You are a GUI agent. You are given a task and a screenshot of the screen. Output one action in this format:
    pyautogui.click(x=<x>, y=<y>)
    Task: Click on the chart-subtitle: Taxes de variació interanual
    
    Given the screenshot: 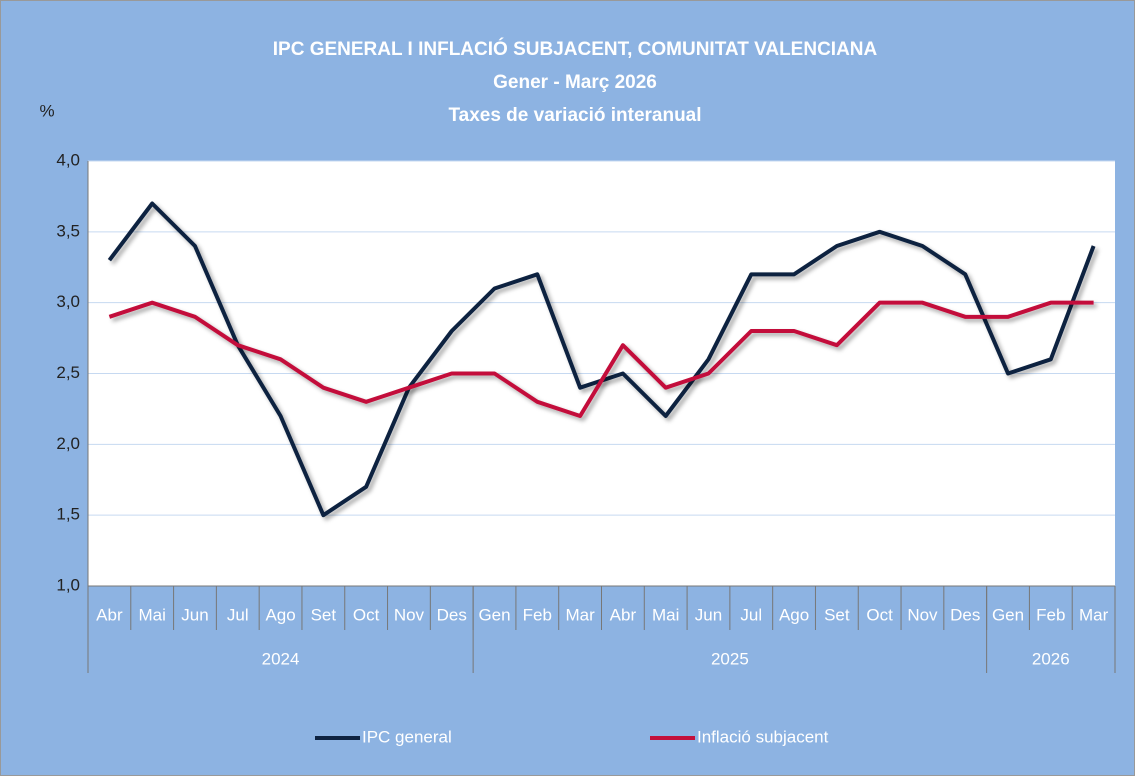 What is the action you would take?
    pyautogui.click(x=574, y=115)
    